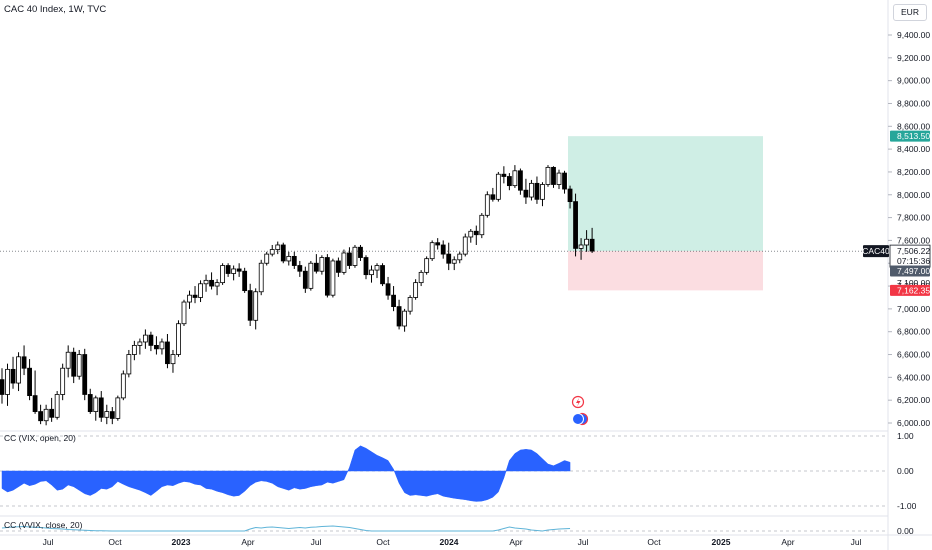 The image size is (932, 550). Describe the element at coordinates (913, 377) in the screenshot. I see `price-tick-label: 6,400.00` at that location.